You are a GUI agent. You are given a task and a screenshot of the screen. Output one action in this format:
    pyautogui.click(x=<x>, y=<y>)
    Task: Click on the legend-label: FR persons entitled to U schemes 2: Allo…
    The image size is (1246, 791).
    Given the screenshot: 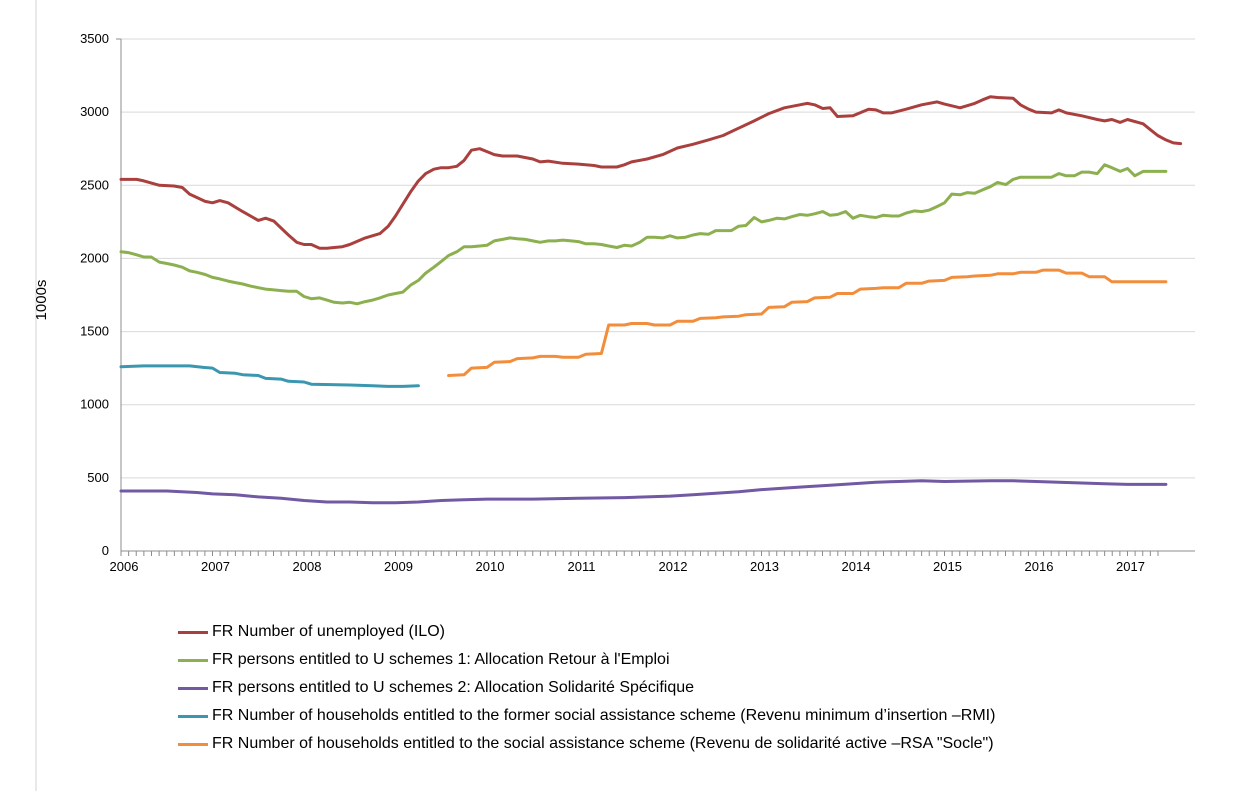 What is the action you would take?
    pyautogui.click(x=453, y=687)
    